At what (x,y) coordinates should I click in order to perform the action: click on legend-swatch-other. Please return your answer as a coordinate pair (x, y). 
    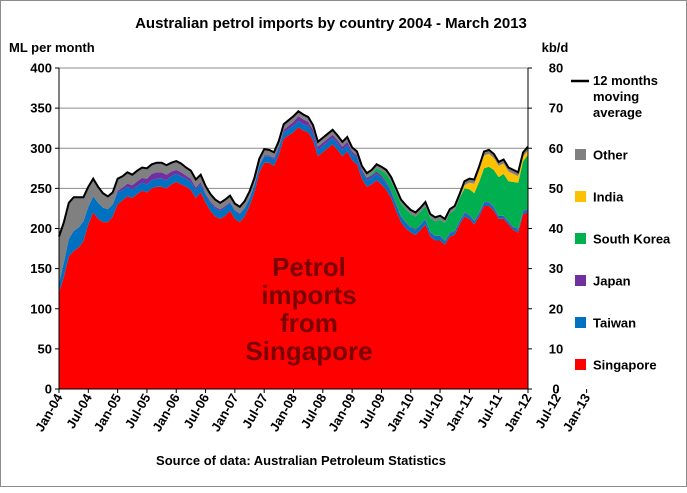
    Looking at the image, I should click on (580, 154).